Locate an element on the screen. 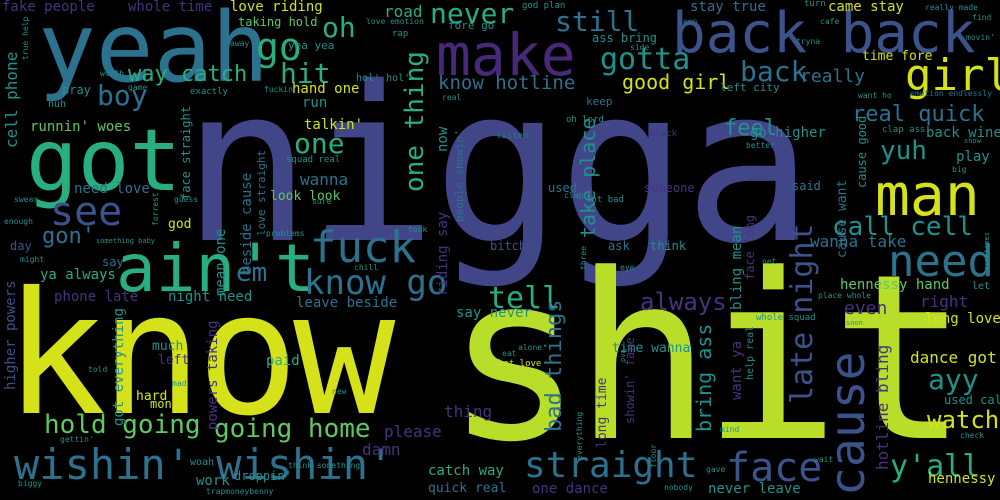  word-squad-real: squad real is located at coordinates (313, 160).